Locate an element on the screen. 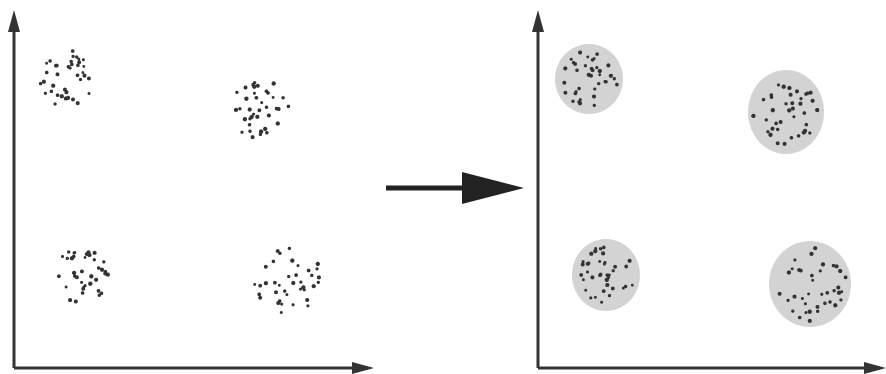 The image size is (886, 374). cluster-top-left is located at coordinates (64, 77).